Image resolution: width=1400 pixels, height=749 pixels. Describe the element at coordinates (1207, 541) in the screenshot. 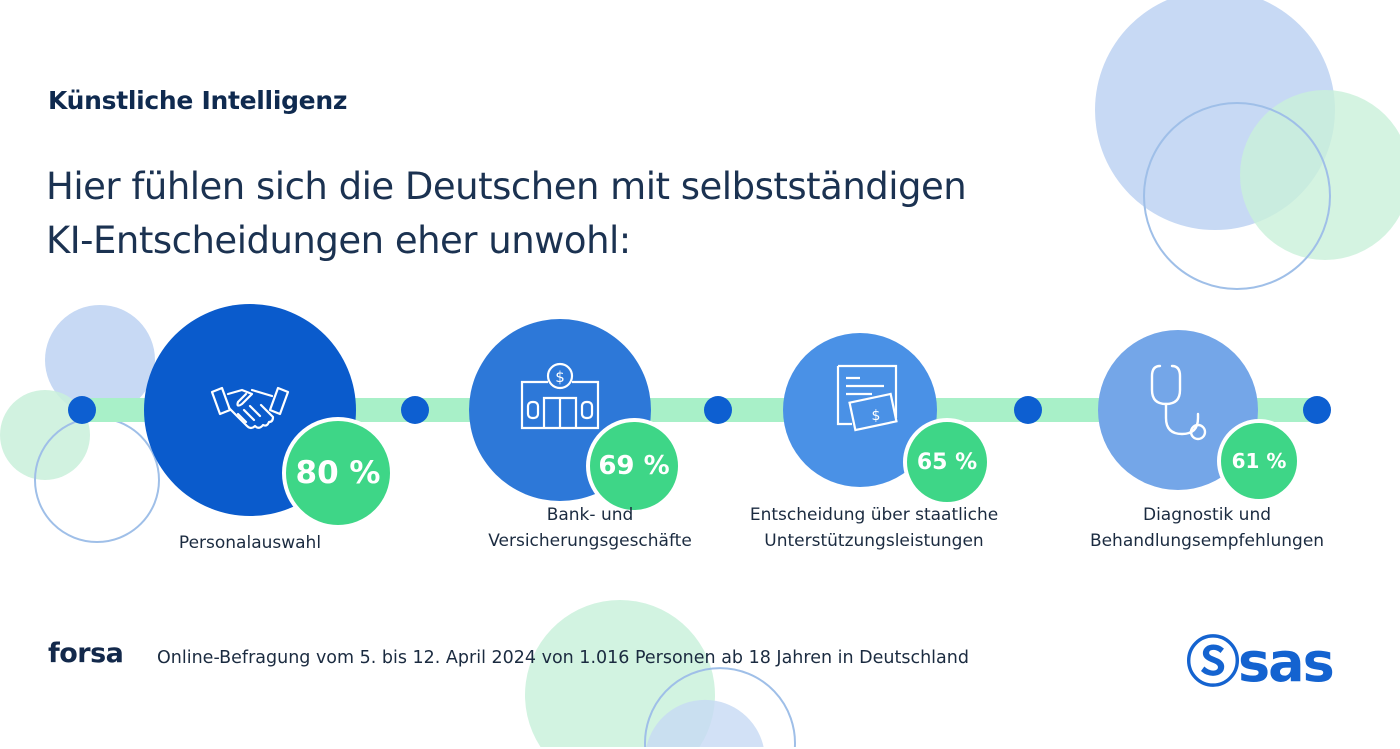

I see `label-line: Behandlungsempfehlungen` at that location.